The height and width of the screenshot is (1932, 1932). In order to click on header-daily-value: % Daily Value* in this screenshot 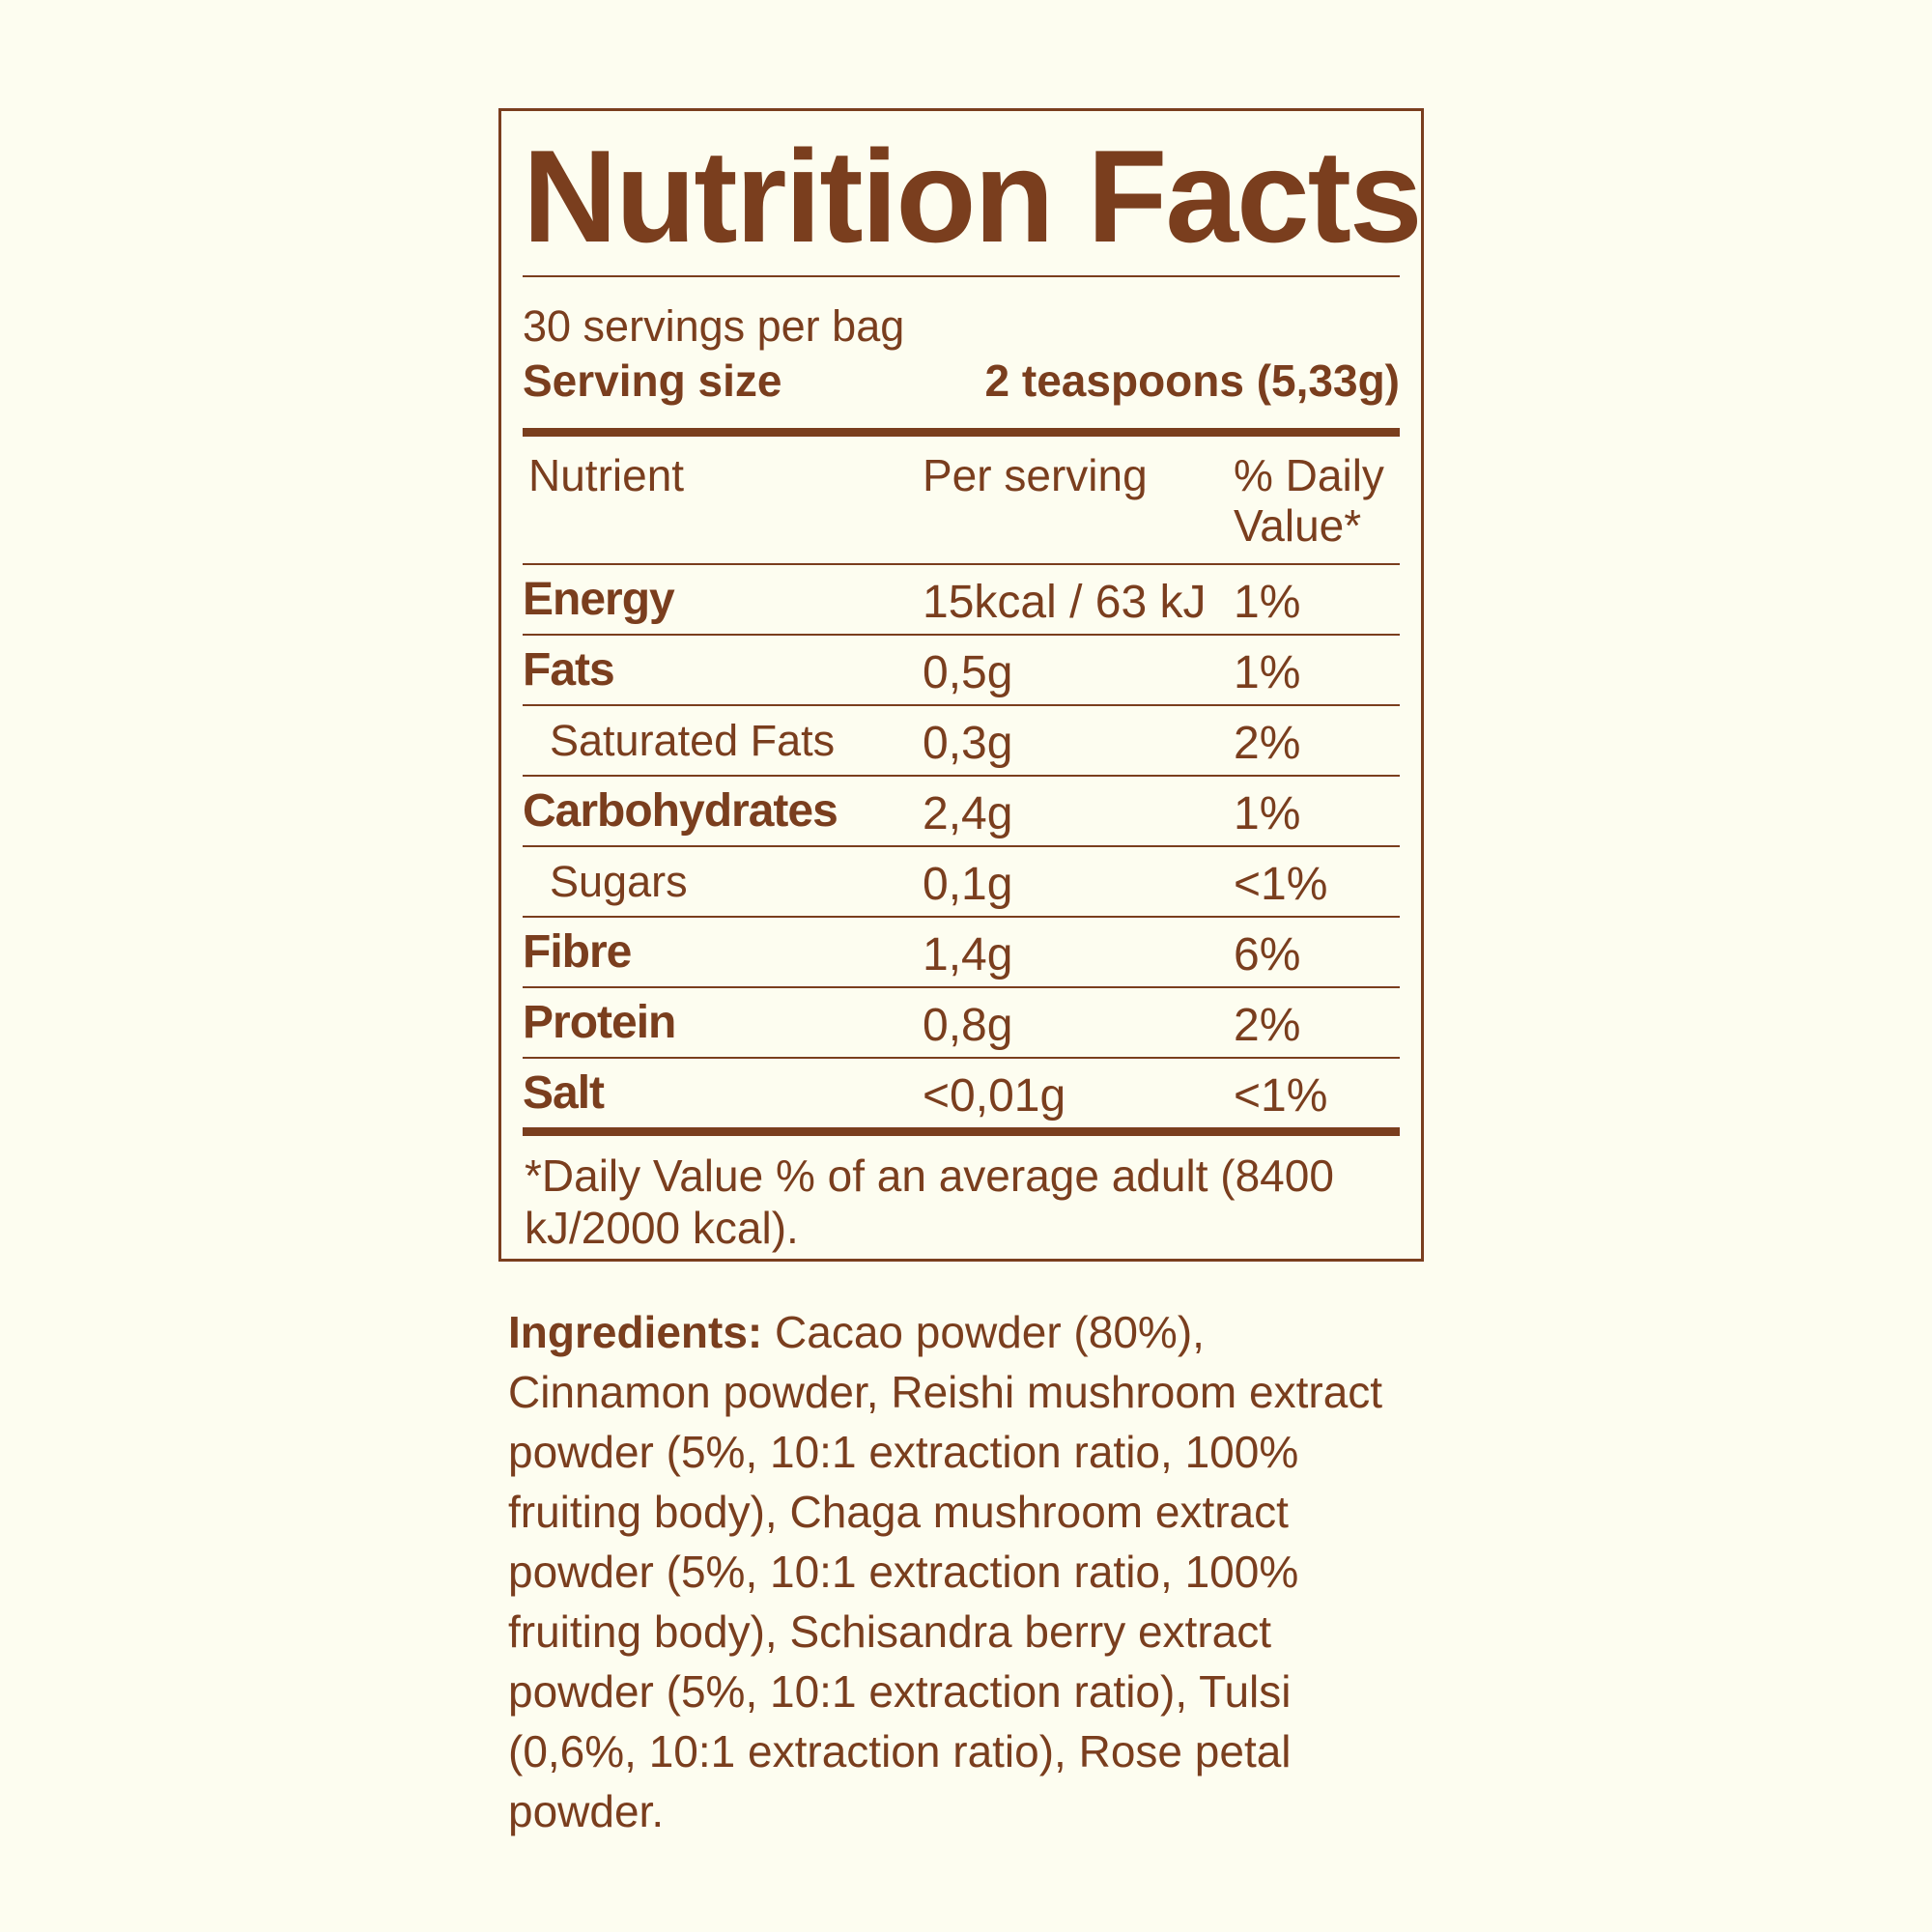, I will do `click(1309, 500)`.